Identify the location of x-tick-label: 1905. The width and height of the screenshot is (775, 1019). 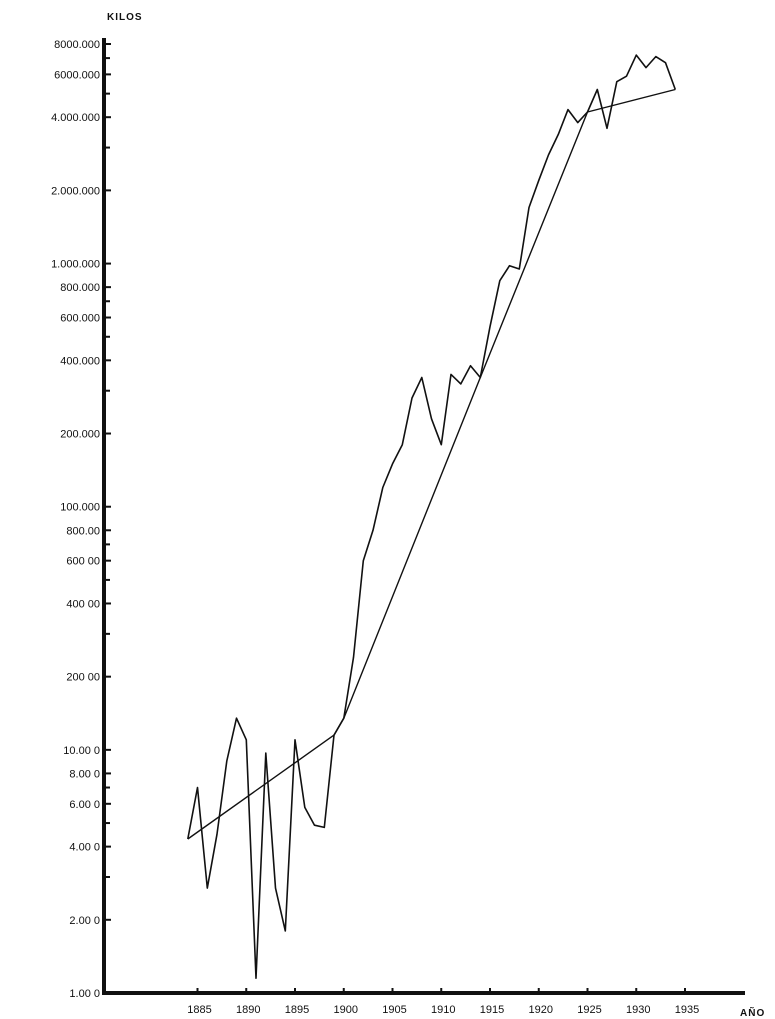
(394, 1010).